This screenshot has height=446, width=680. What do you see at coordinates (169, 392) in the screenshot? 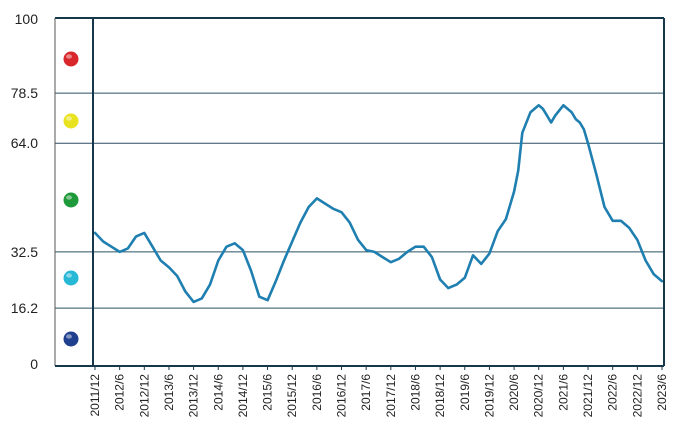
I see `x-tick-label: 2013/6` at bounding box center [169, 392].